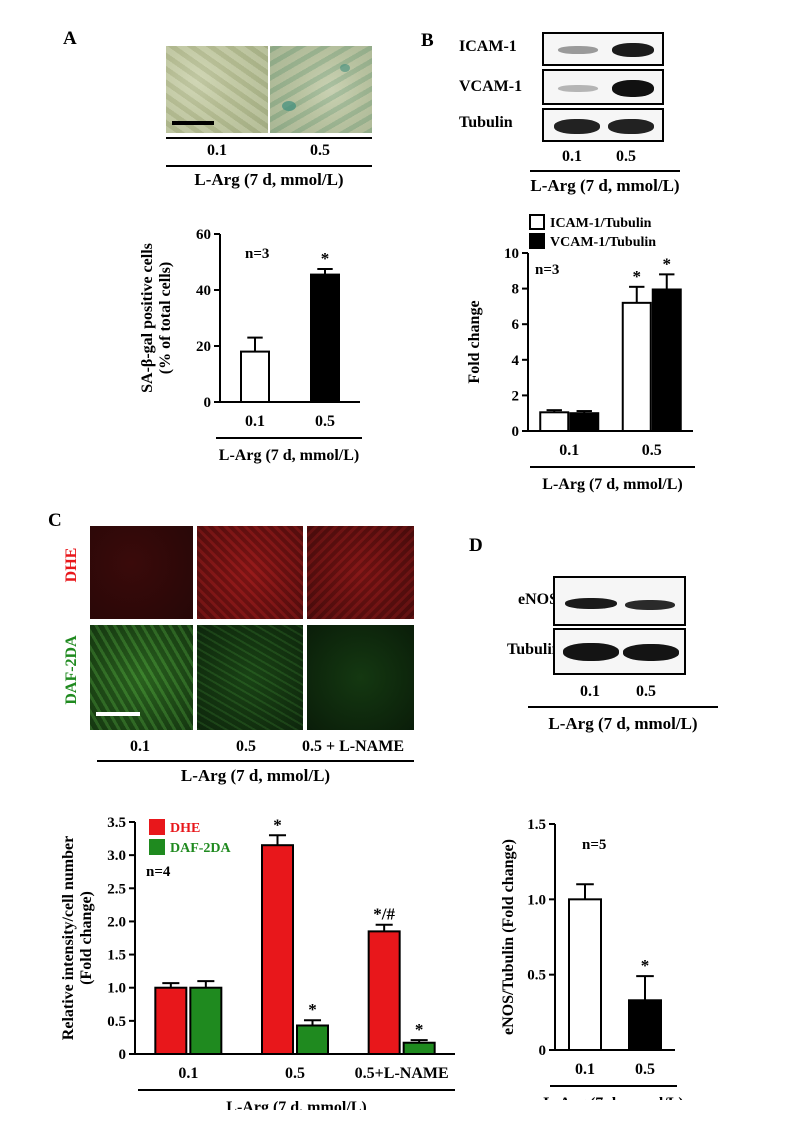 This screenshot has width=800, height=1134. I want to click on y-tick-label: 6, so click(516, 325).